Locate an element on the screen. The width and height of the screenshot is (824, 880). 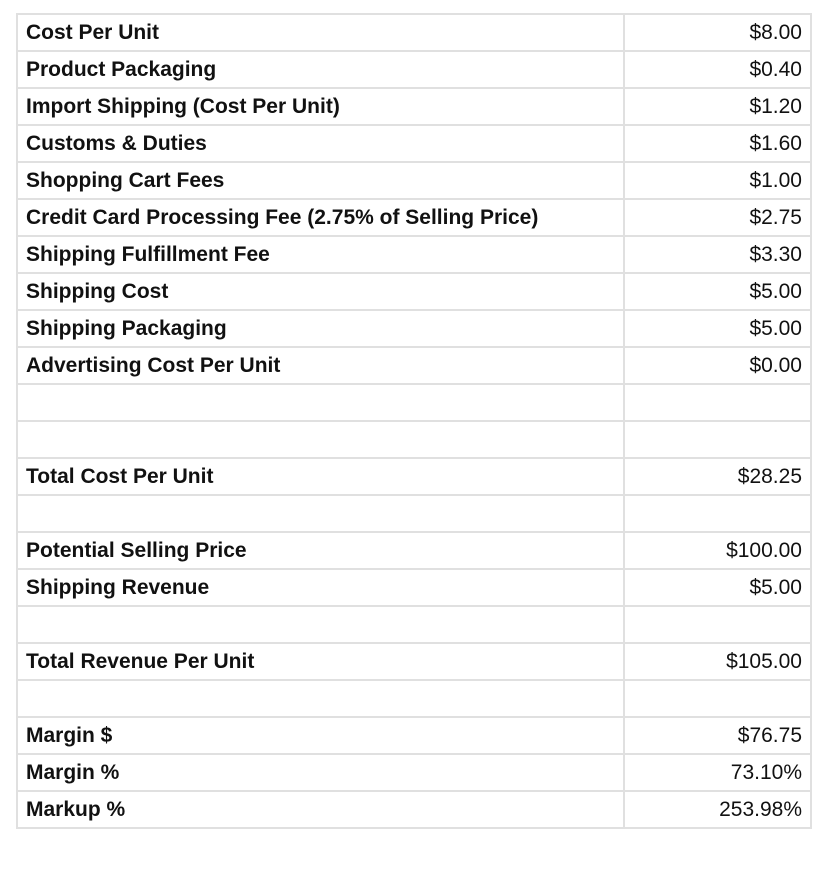
row-label: Margin % is located at coordinates (320, 772).